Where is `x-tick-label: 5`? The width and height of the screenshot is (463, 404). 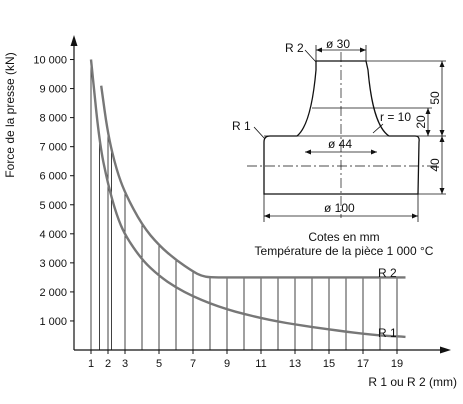
x-tick-label: 5 is located at coordinates (159, 364).